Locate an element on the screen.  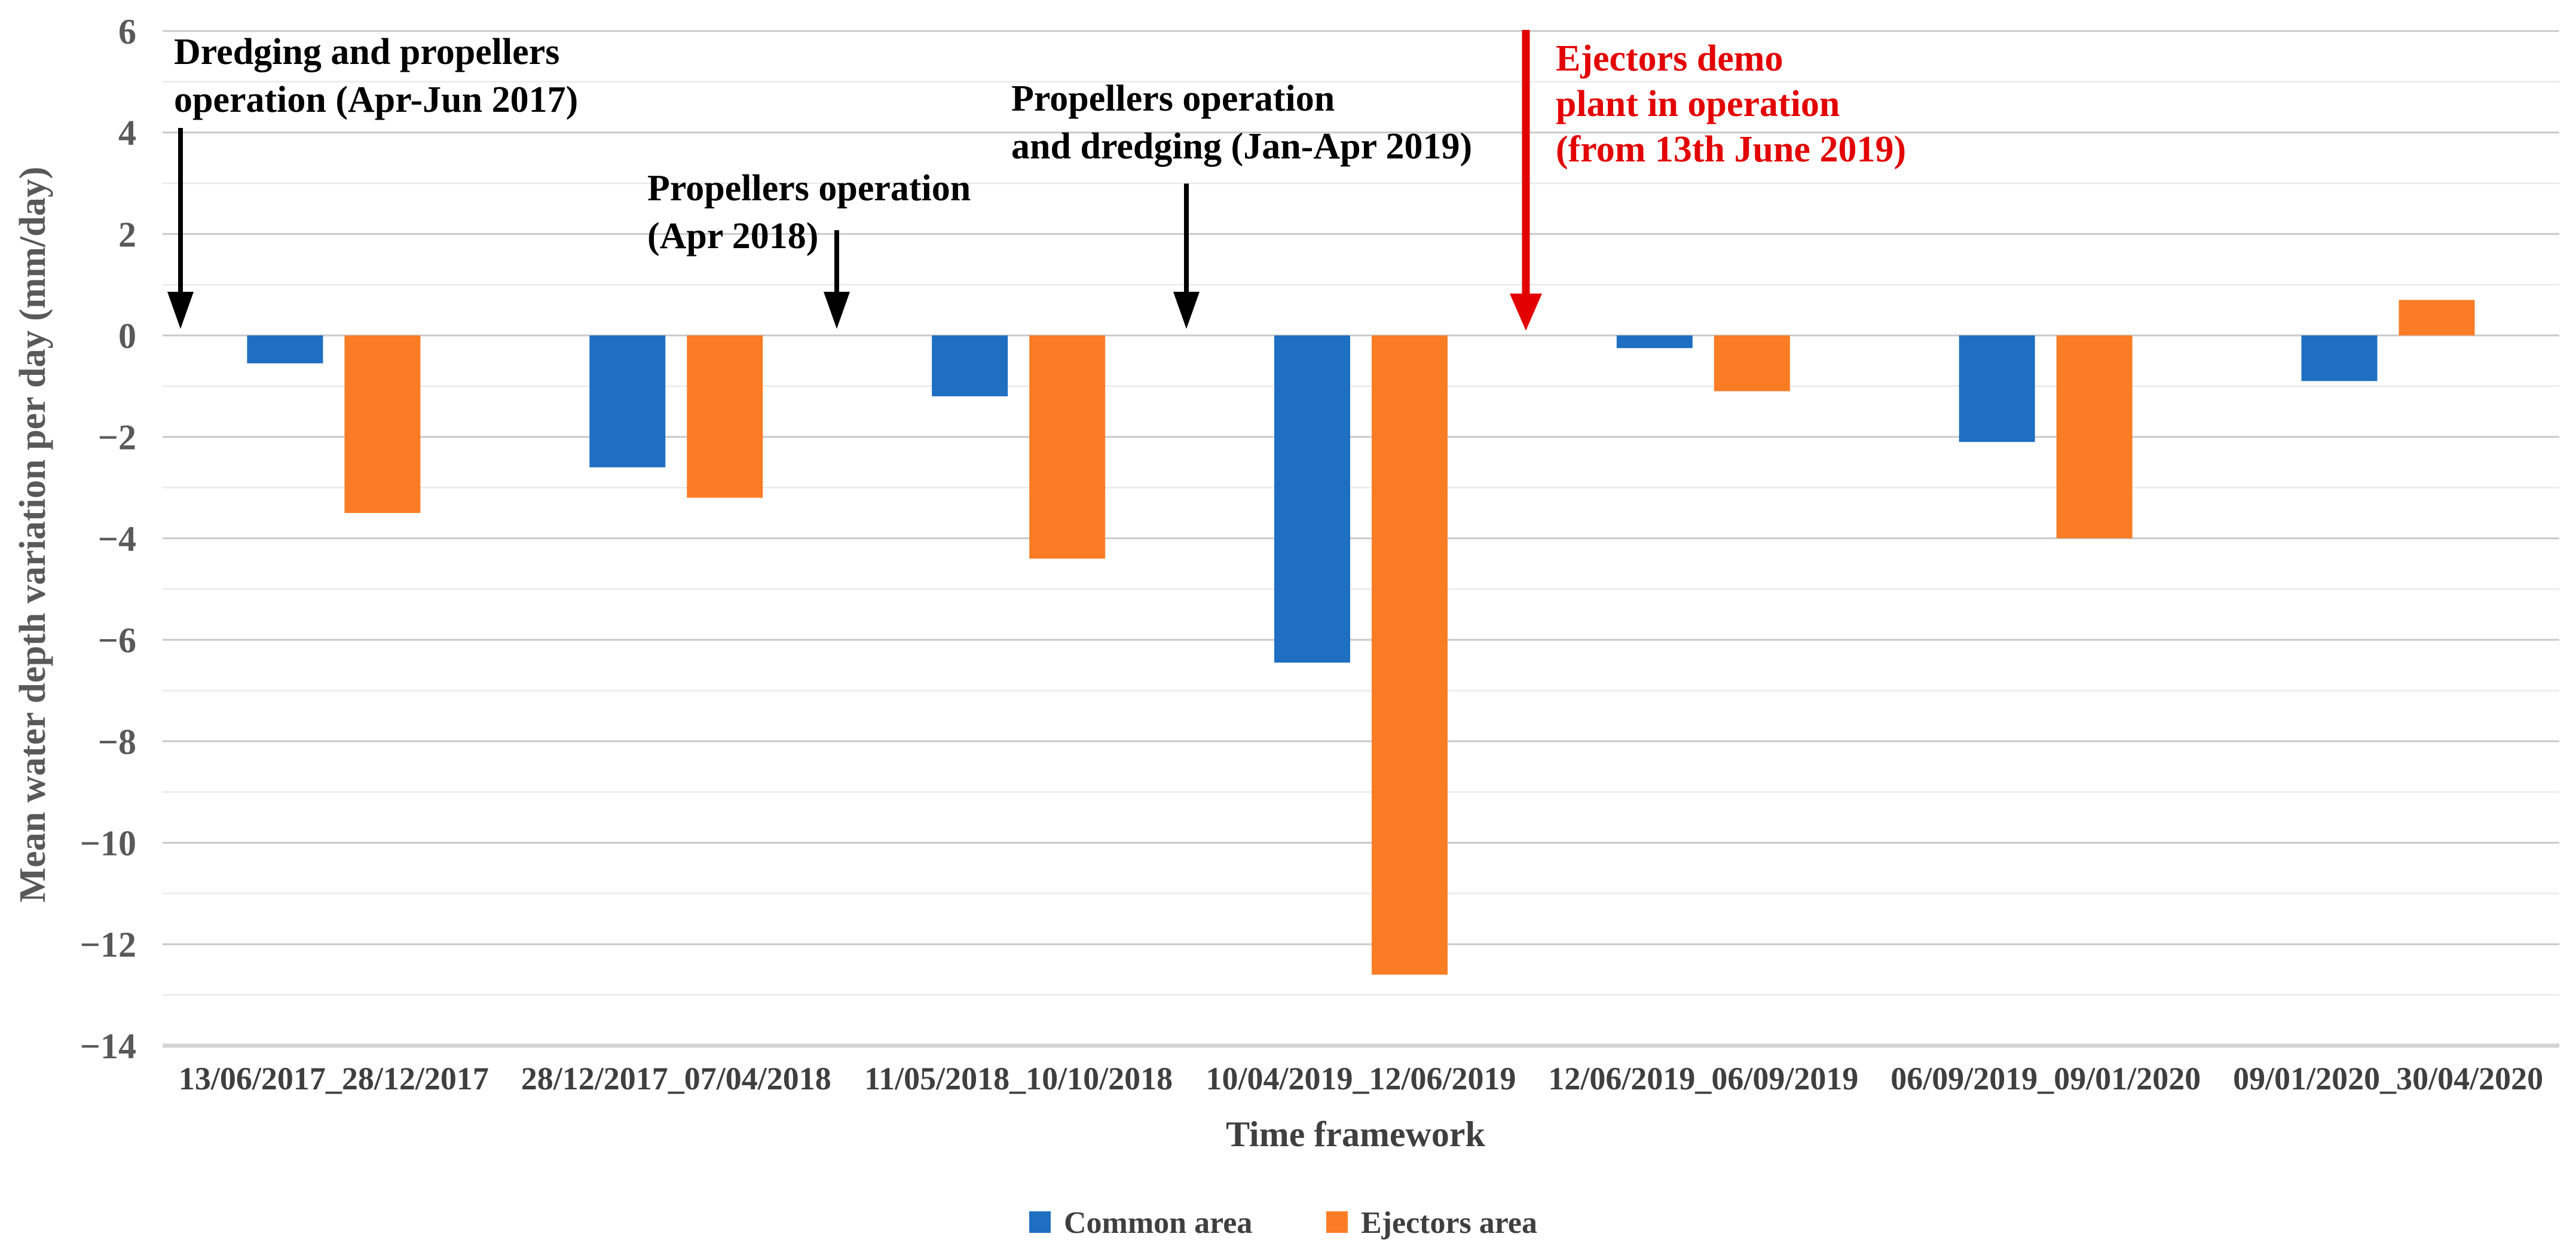
annotation-text-propellers-2018: Propellers operation is located at coordinates (809, 188).